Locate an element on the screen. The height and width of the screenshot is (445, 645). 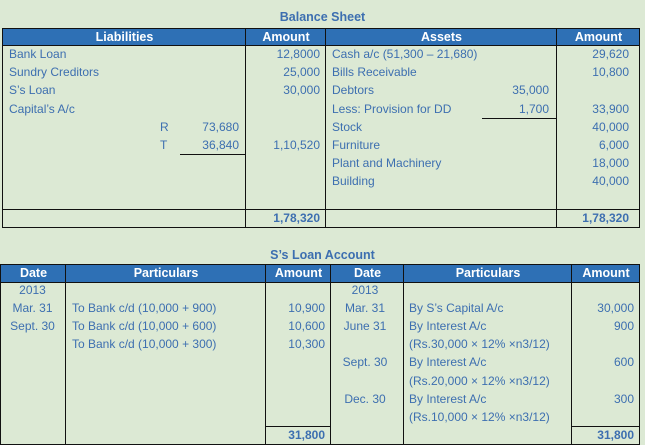
debit-date: 2013 is located at coordinates (32, 290).